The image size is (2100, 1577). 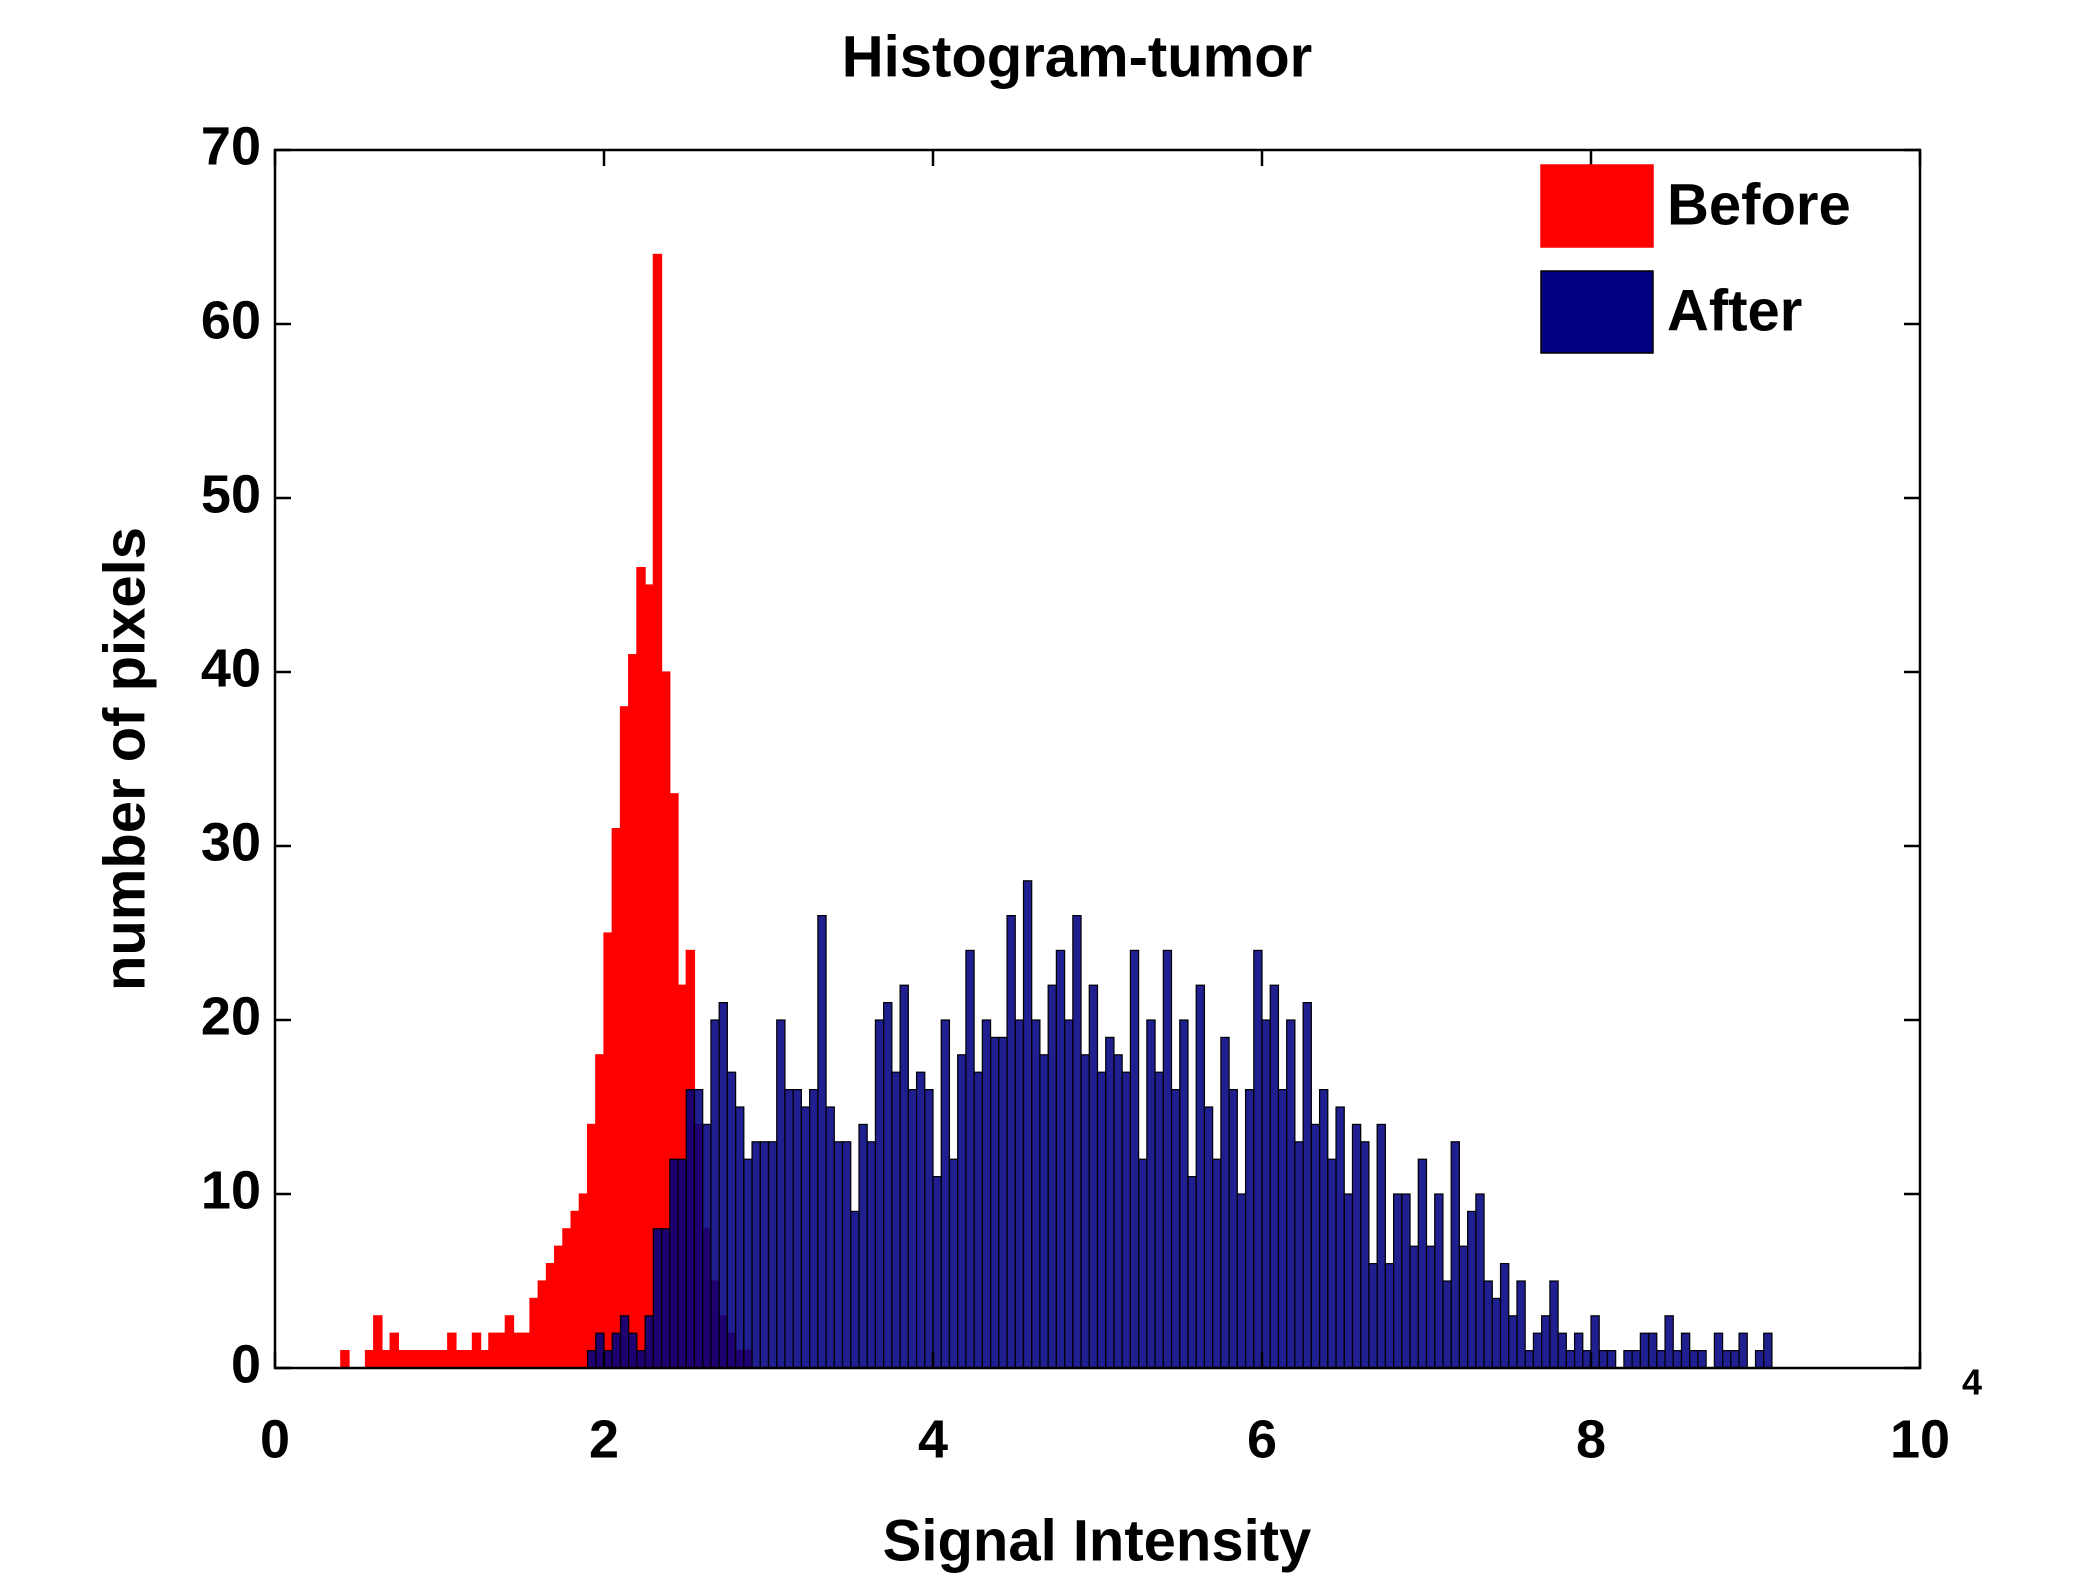 What do you see at coordinates (231, 1190) in the screenshot?
I see `y-tick-label: 10` at bounding box center [231, 1190].